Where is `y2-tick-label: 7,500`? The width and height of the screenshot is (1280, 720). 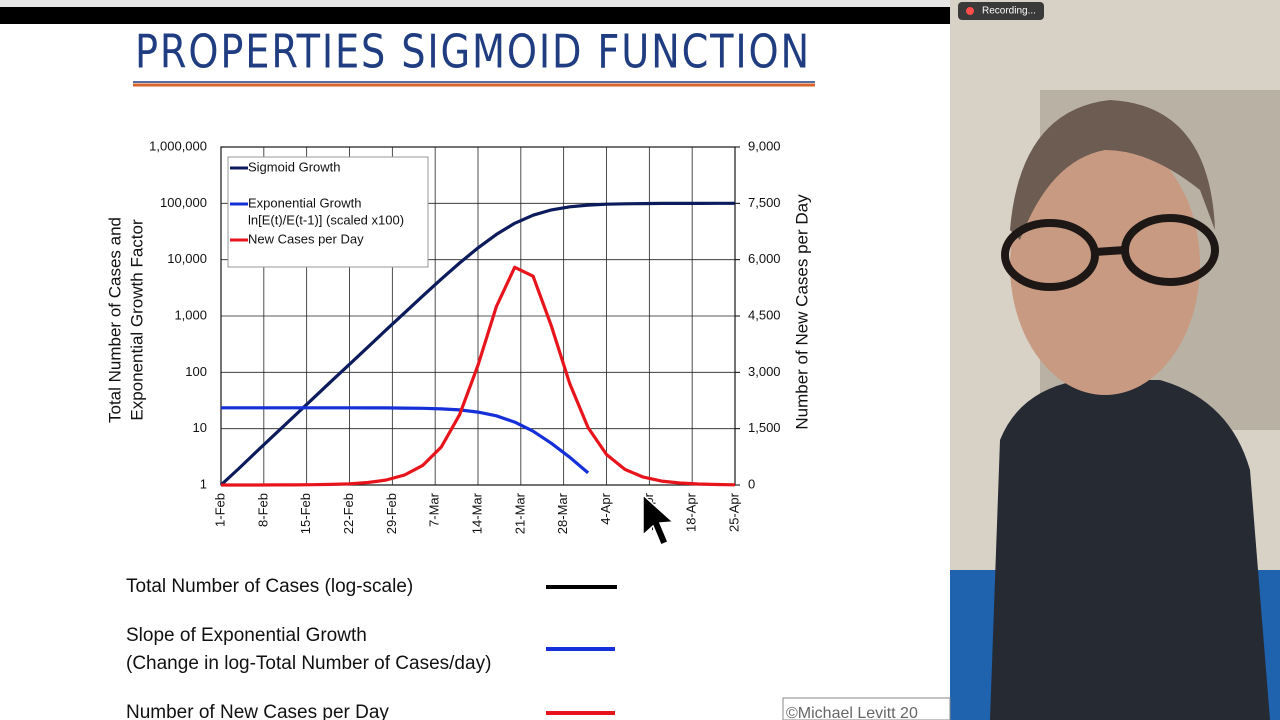 y2-tick-label: 7,500 is located at coordinates (764, 202).